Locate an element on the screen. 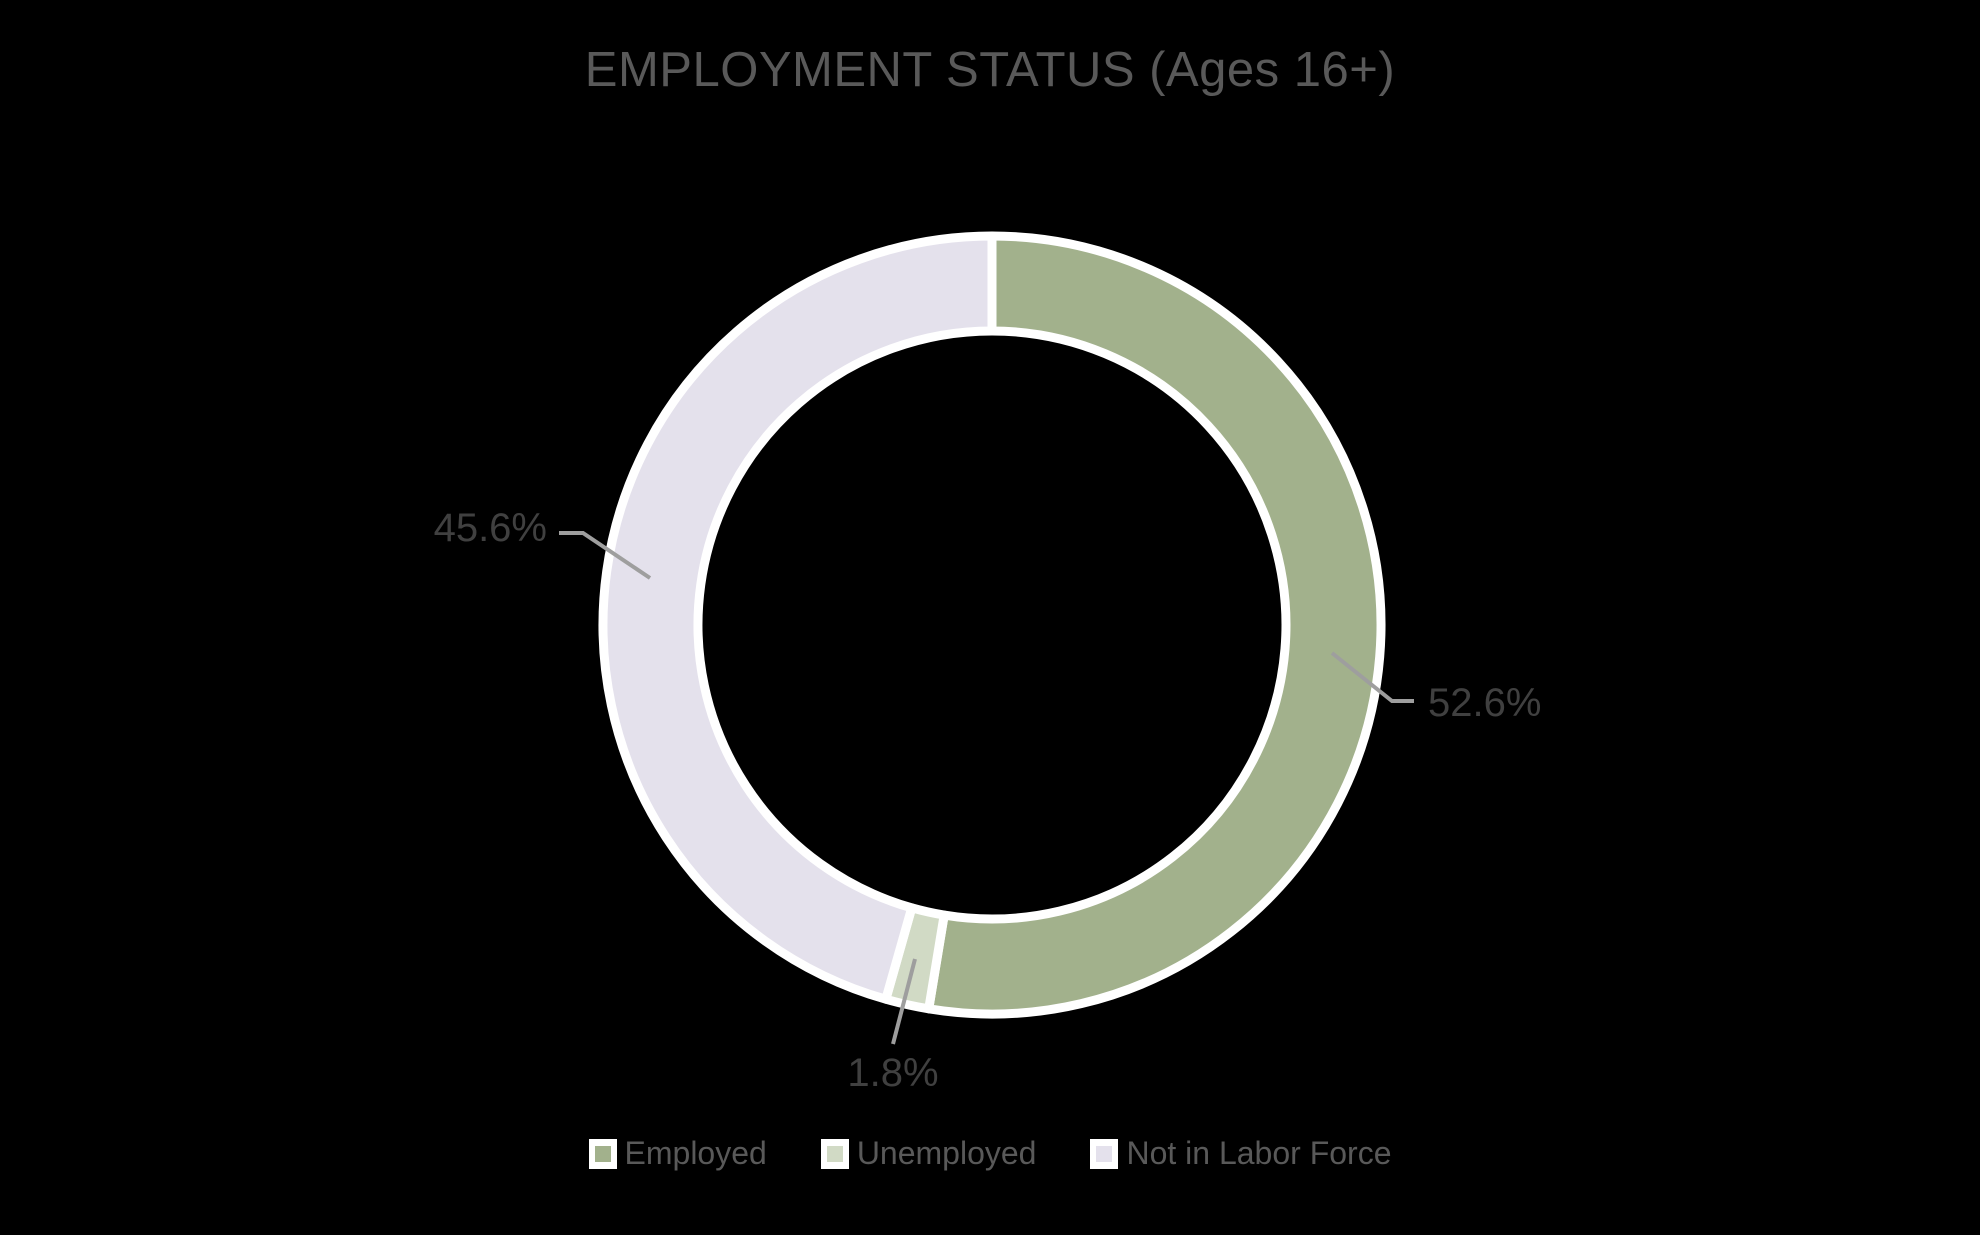  slice-not-in-labor-force is located at coordinates (797, 617).